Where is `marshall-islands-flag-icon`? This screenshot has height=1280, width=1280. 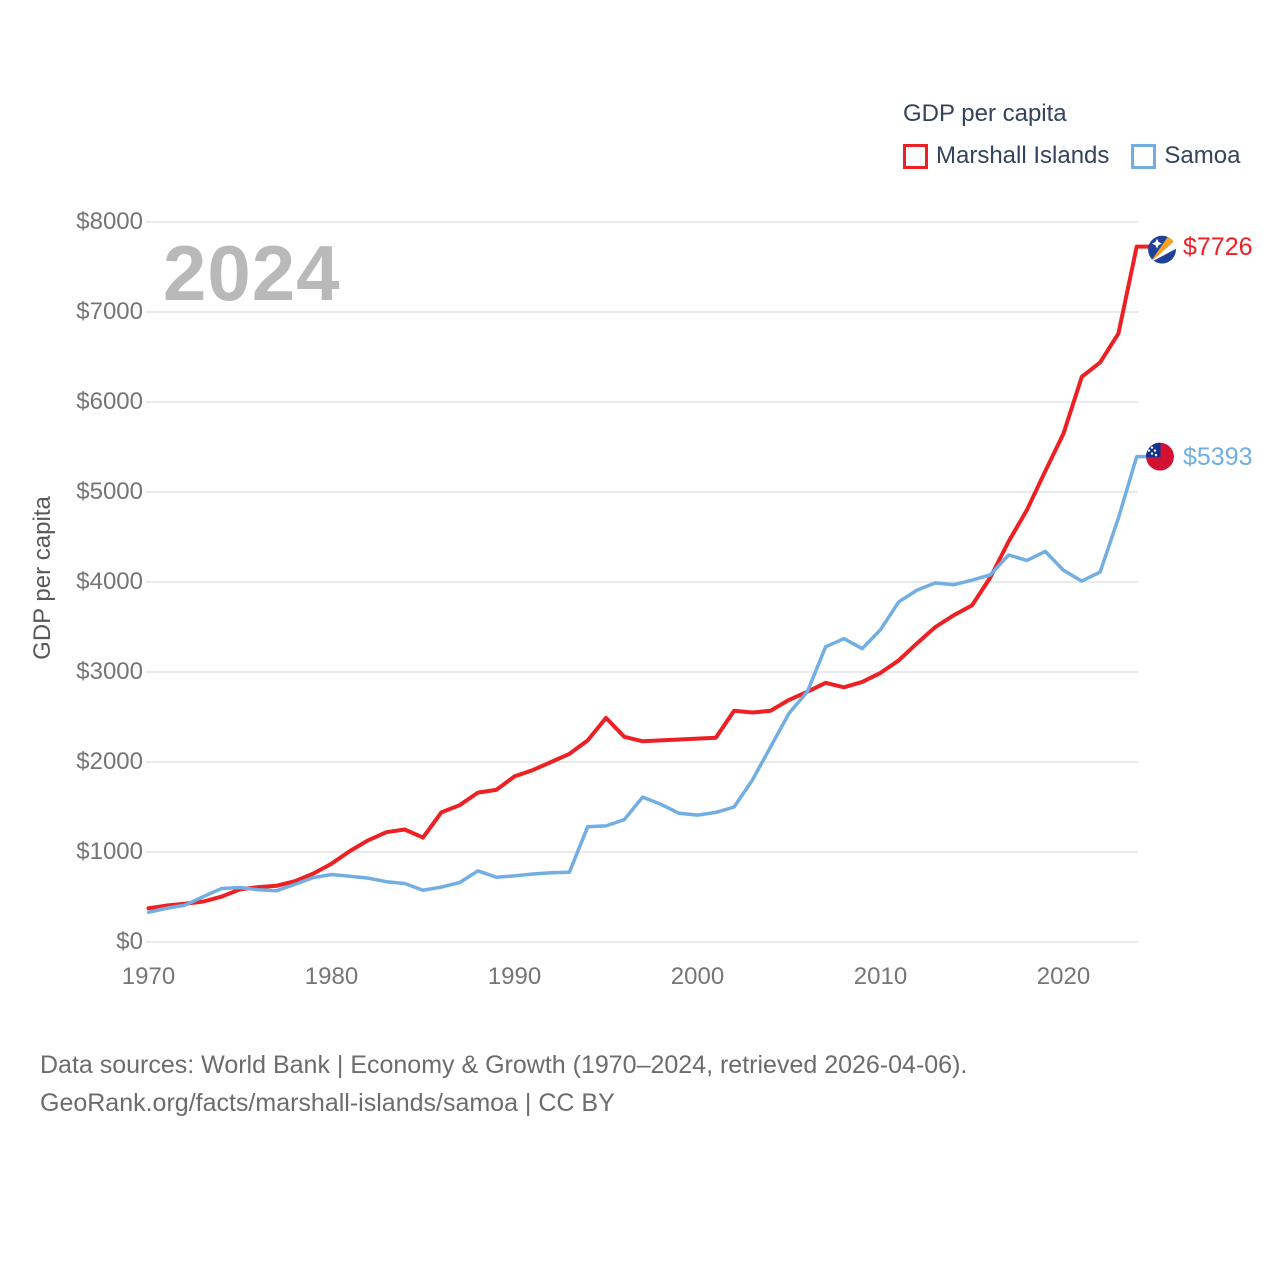 marshall-islands-flag-icon is located at coordinates (1162, 249).